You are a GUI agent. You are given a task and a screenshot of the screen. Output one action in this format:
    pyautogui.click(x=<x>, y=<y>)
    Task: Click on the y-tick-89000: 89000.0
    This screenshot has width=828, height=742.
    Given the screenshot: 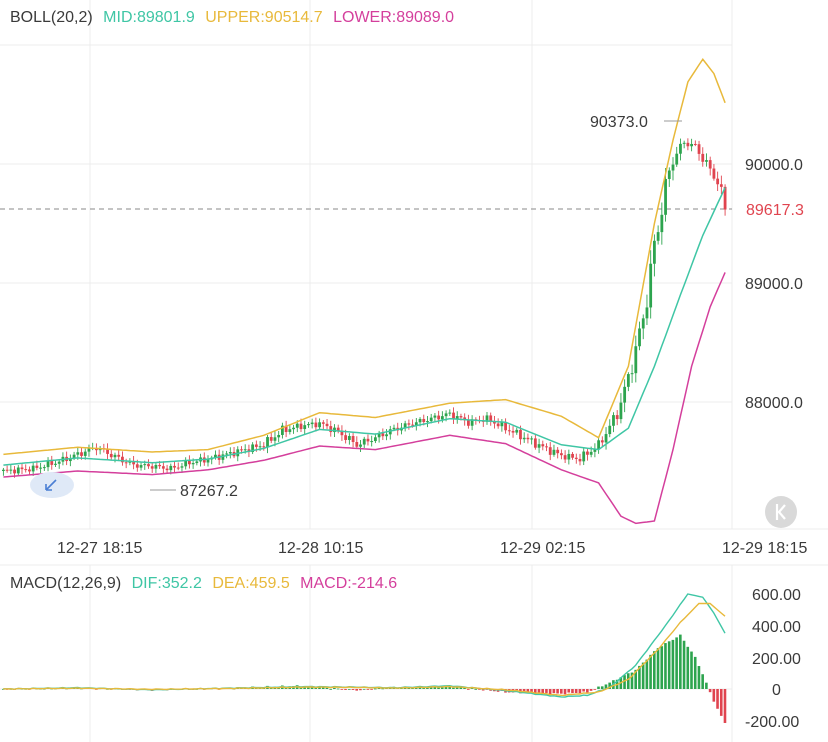 What is the action you would take?
    pyautogui.click(x=774, y=284)
    